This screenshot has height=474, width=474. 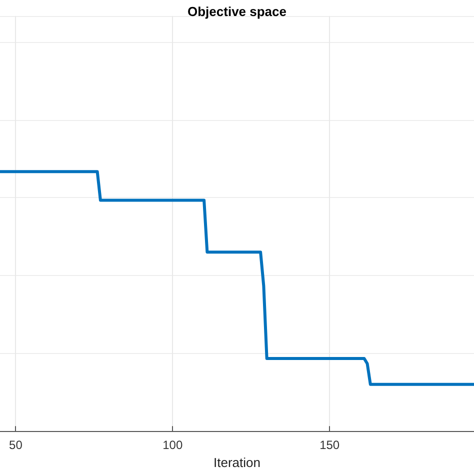 What do you see at coordinates (172, 445) in the screenshot?
I see `x-tick-label: 100` at bounding box center [172, 445].